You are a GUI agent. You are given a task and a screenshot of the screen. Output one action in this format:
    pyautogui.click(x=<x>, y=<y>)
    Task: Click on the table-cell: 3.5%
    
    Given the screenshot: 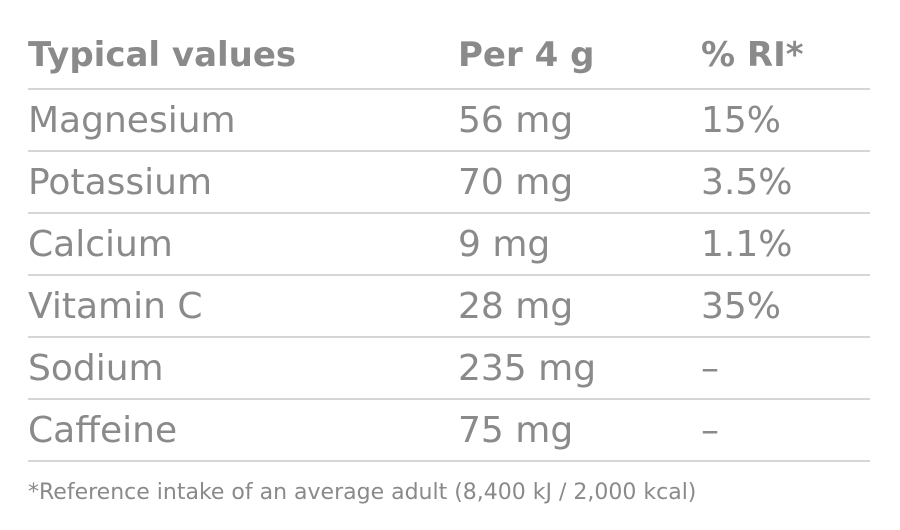 What is the action you would take?
    pyautogui.click(x=785, y=182)
    